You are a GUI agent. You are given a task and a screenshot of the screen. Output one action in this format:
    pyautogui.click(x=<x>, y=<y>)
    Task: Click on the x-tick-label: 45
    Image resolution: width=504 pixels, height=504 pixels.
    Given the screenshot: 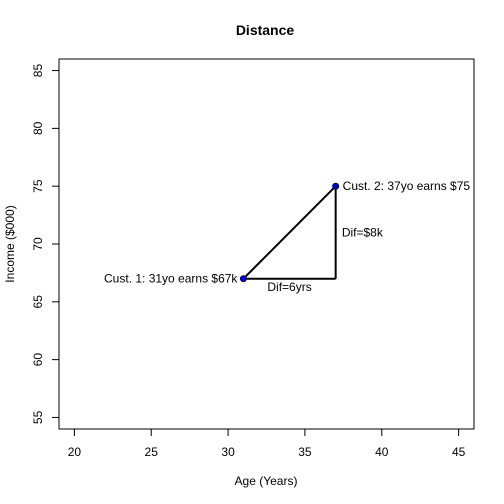 What is the action you would take?
    pyautogui.click(x=459, y=452)
    